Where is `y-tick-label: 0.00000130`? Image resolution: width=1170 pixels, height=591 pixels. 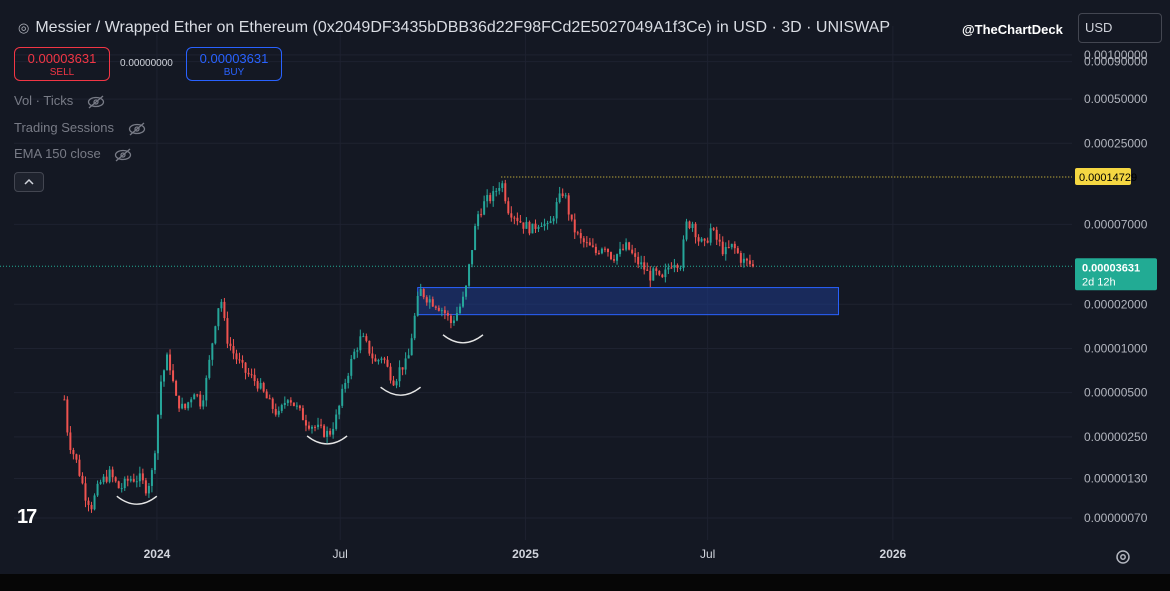 y-tick-label: 0.00000130 is located at coordinates (1116, 479).